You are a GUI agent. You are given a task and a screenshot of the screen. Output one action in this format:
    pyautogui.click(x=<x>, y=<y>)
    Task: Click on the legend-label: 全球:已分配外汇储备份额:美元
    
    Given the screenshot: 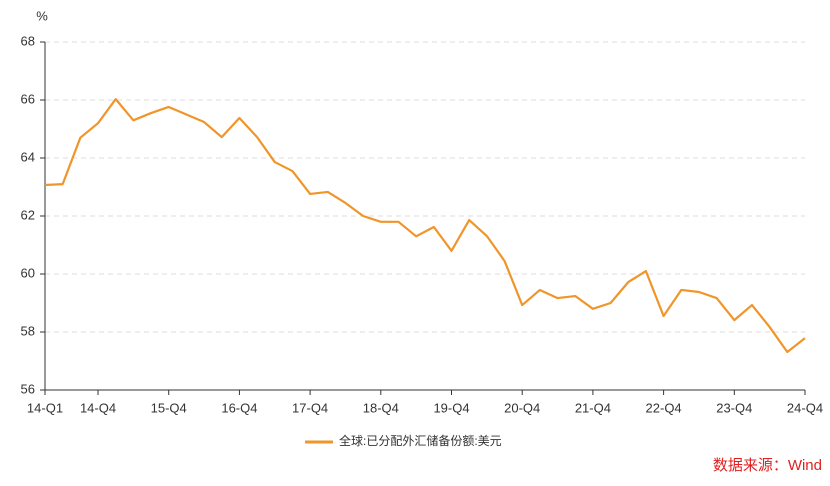 What is the action you would take?
    pyautogui.click(x=420, y=440)
    